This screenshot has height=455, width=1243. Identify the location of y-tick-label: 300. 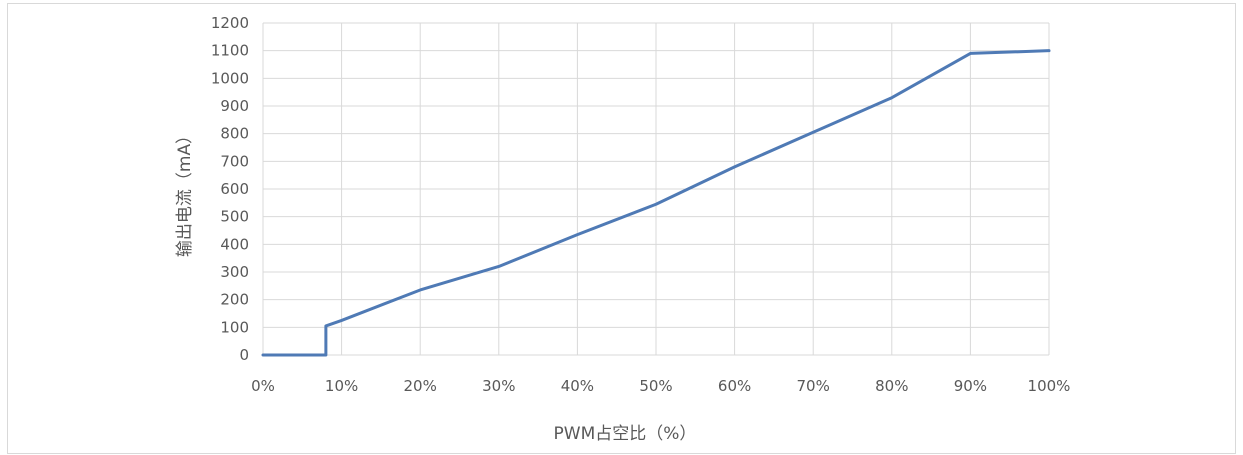
(234, 272).